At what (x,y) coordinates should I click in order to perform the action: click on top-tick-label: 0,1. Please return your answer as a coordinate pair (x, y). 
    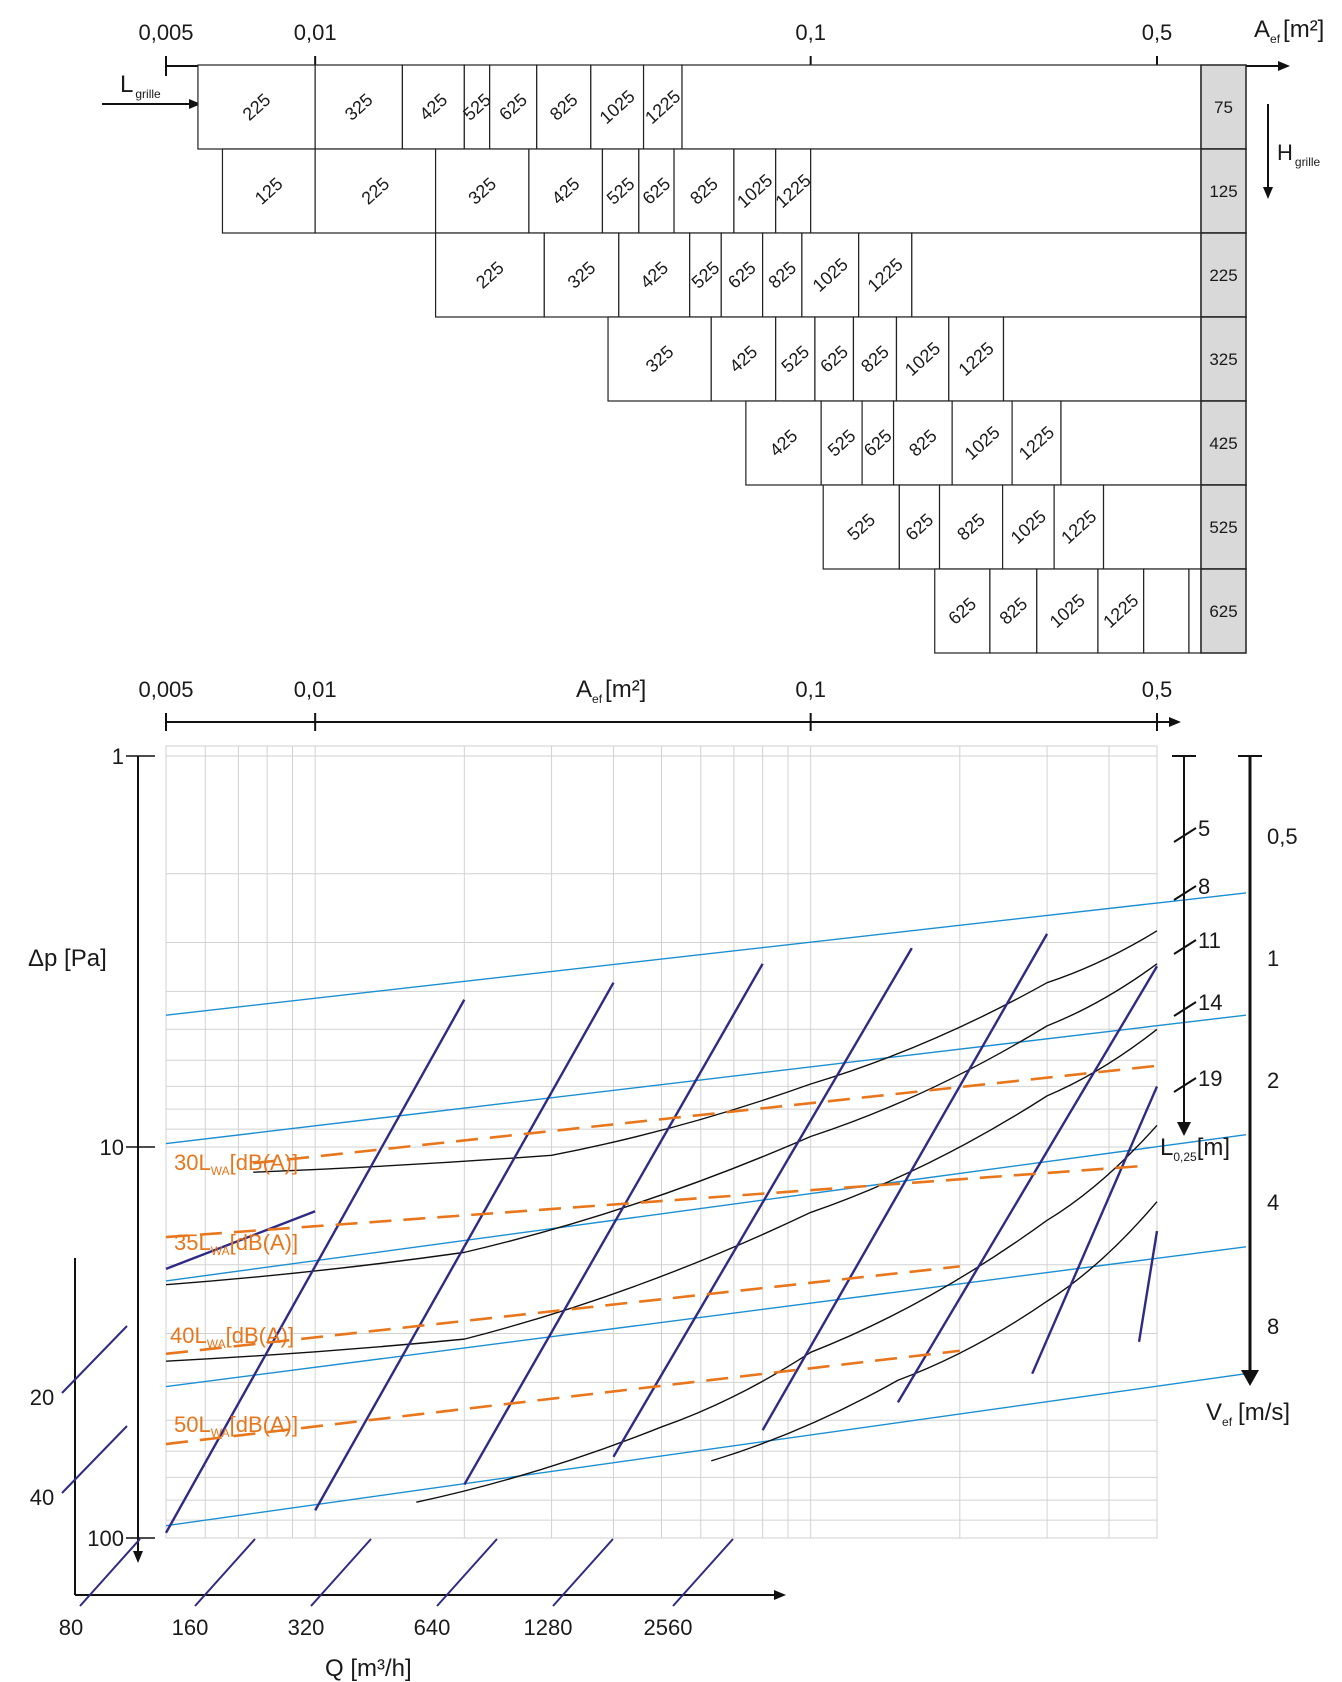
    Looking at the image, I should click on (810, 32).